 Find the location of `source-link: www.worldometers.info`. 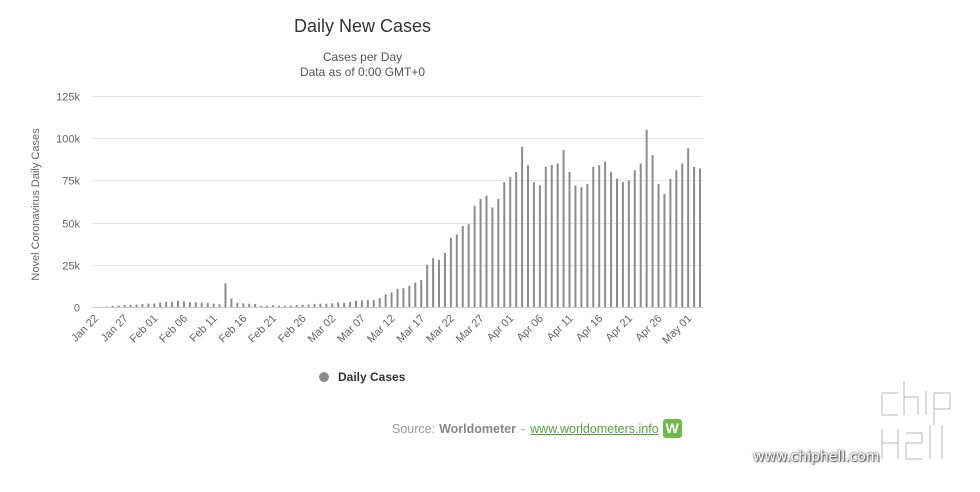

source-link: www.worldometers.info is located at coordinates (594, 428).